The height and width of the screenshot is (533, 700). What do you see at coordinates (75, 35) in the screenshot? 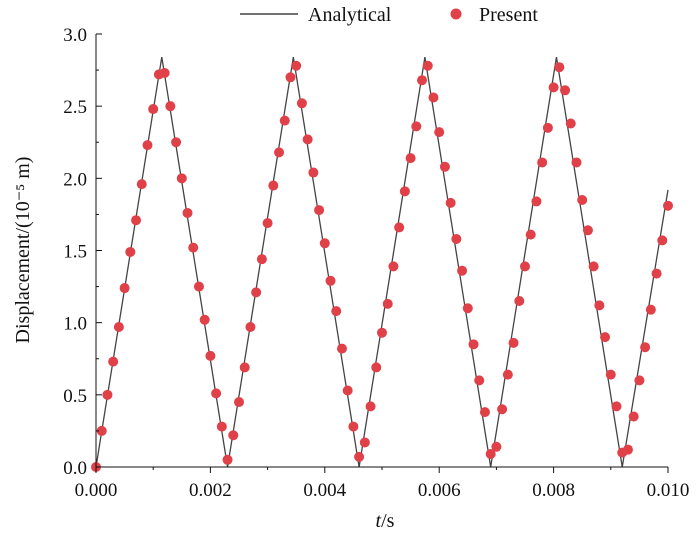
I see `y-tick-label: 3.0` at bounding box center [75, 35].